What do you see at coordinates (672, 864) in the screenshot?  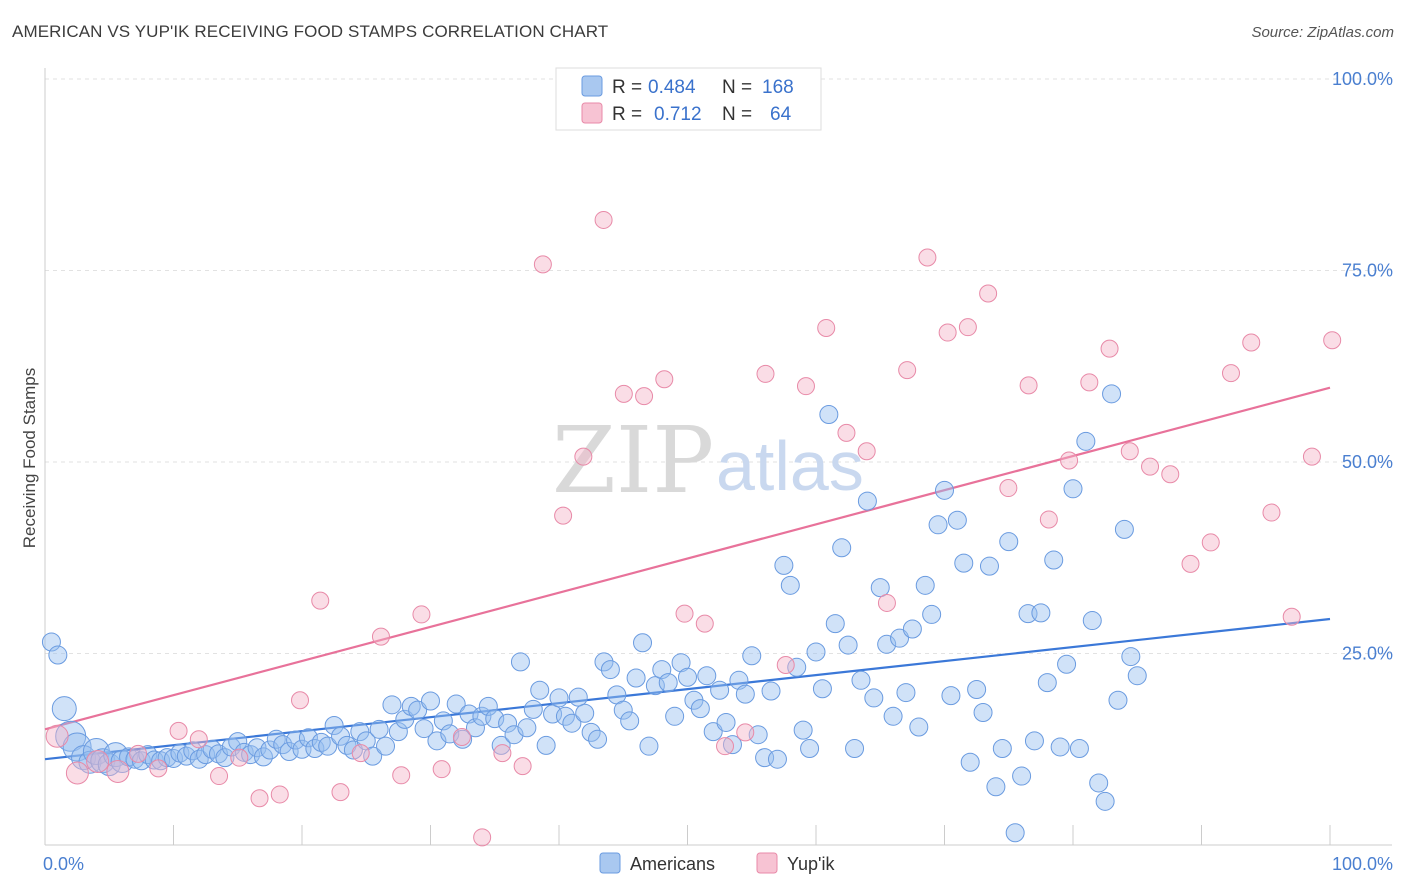 I see `bottom-legend-label-americans: Americans` at bounding box center [672, 864].